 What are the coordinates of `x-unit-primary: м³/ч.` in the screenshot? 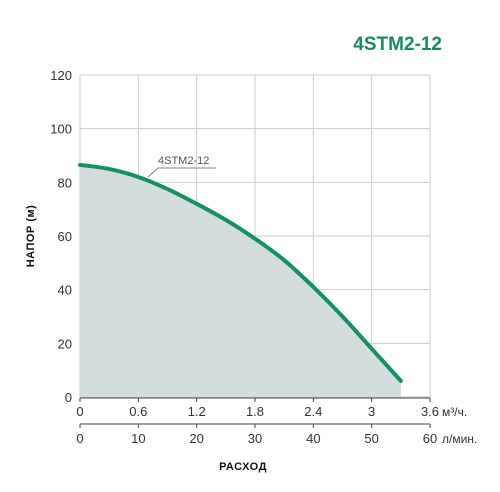 It's located at (454, 412).